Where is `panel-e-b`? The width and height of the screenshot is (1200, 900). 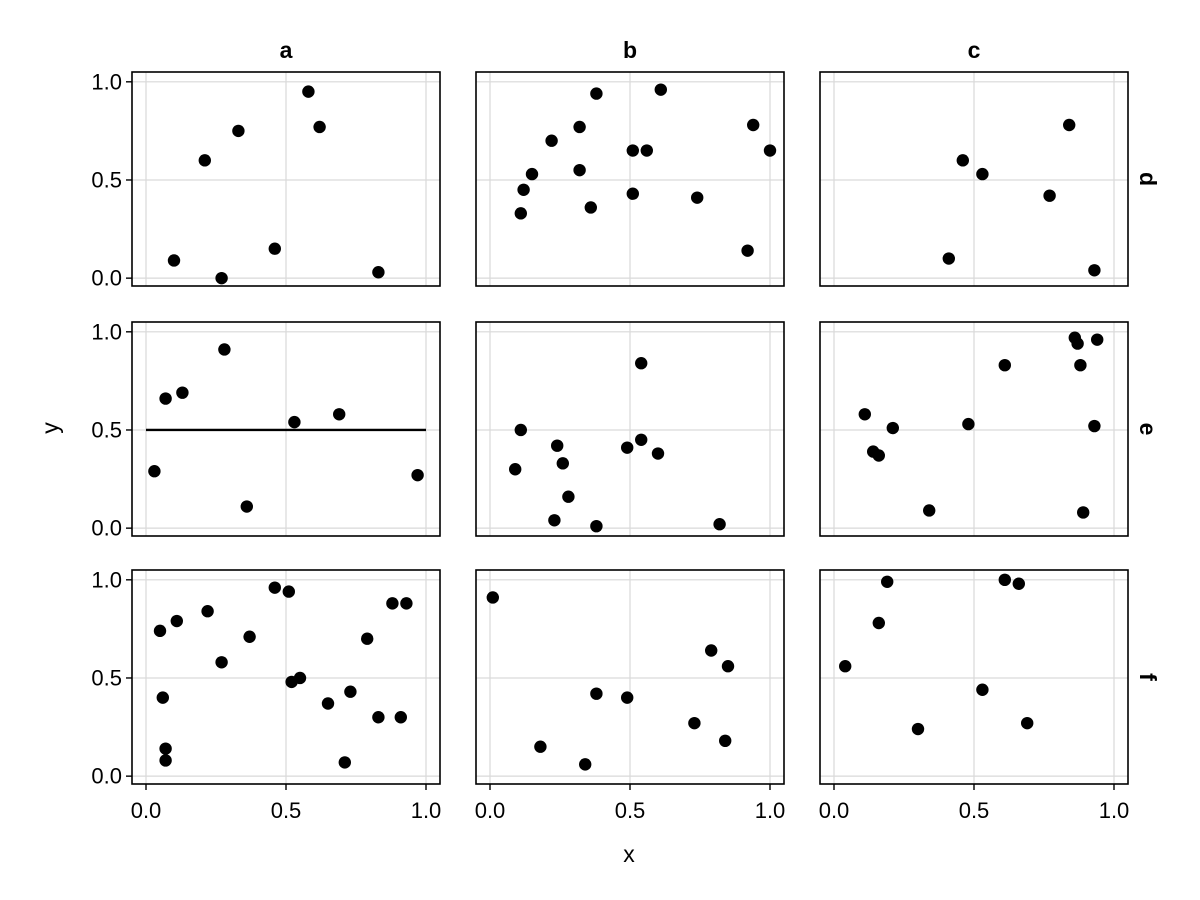 panel-e-b is located at coordinates (630, 429).